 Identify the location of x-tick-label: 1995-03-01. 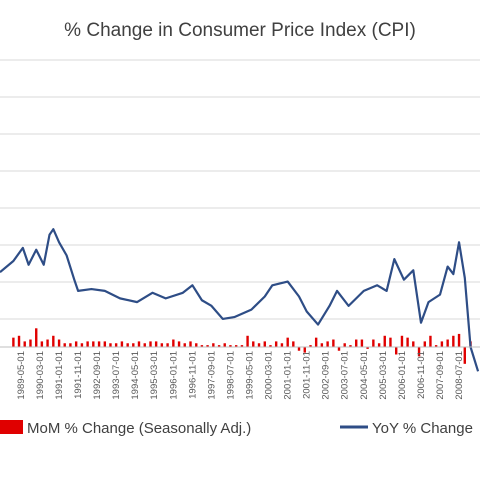
(154, 375).